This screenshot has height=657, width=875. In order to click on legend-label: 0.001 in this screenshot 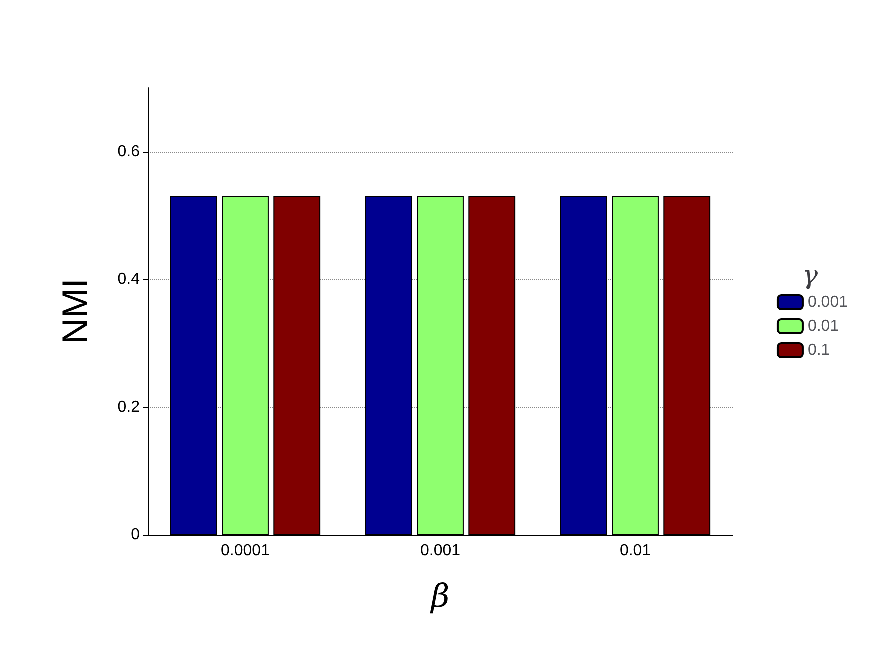, I will do `click(828, 302)`.